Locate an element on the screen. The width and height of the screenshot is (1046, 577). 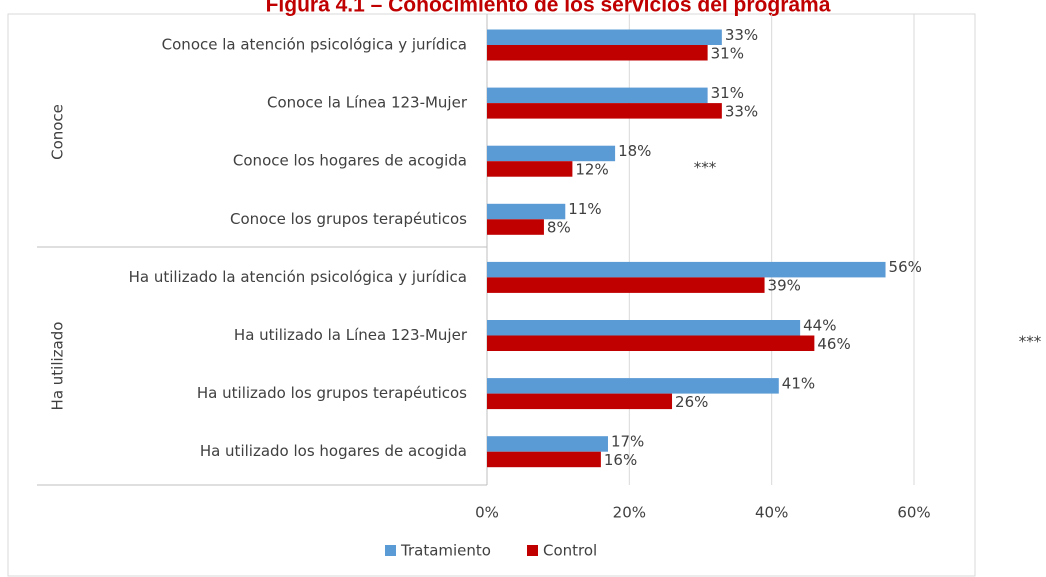
value-label: 12% is located at coordinates (591, 169).